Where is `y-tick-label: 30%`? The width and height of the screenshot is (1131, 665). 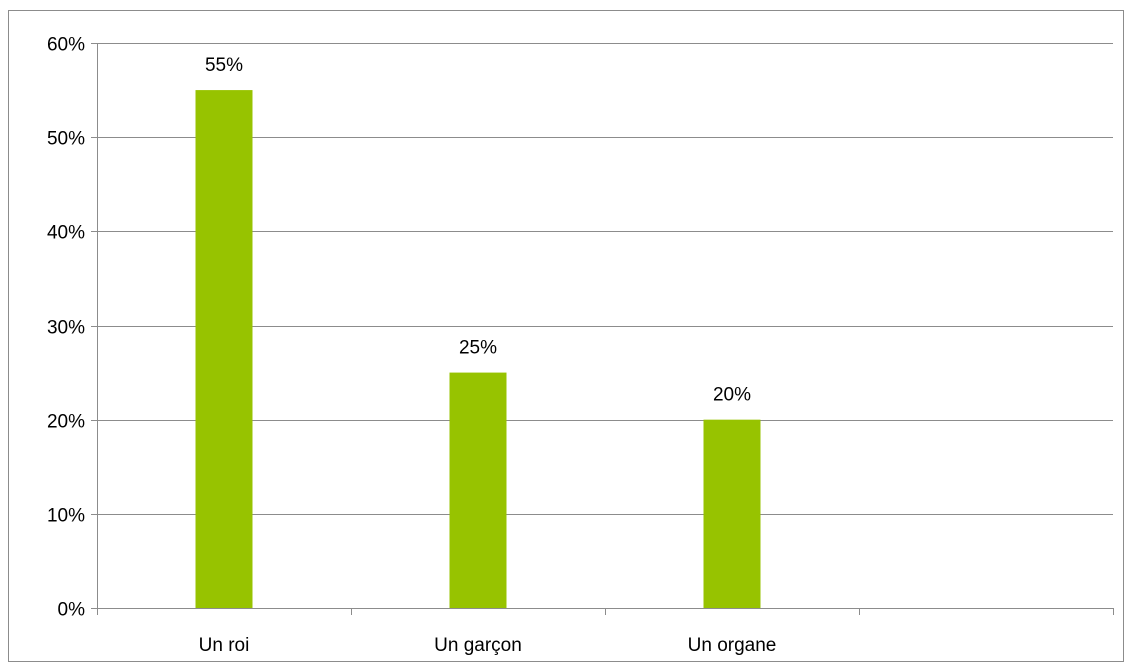
y-tick-label: 30% is located at coordinates (66, 328).